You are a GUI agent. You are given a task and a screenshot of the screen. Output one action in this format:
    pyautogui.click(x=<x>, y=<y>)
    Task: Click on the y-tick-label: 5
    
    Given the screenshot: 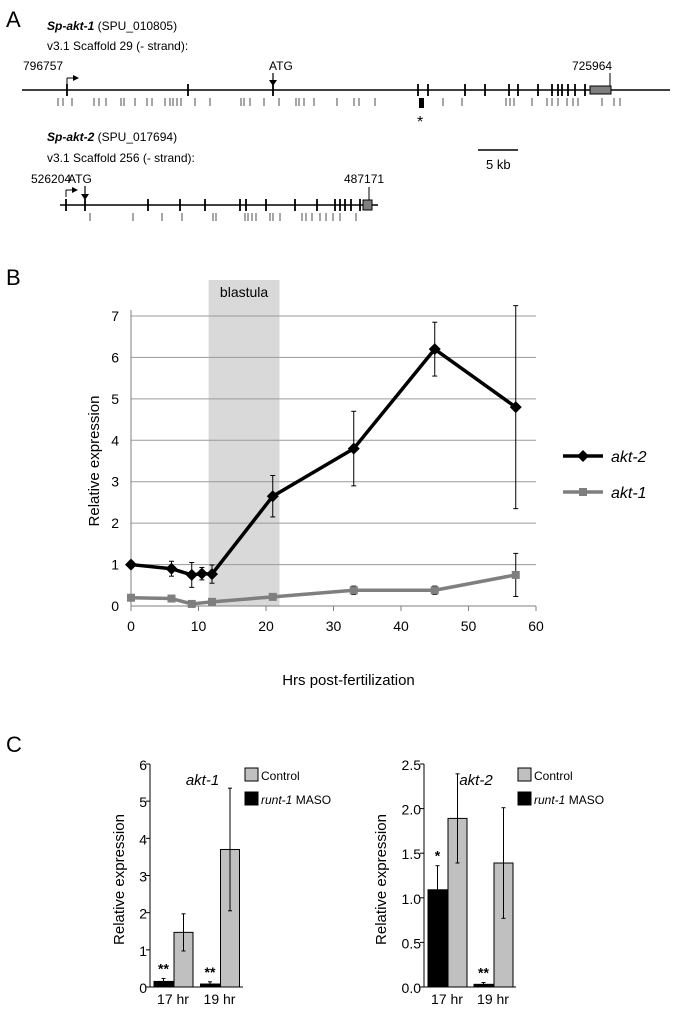 What is the action you would take?
    pyautogui.click(x=143, y=802)
    